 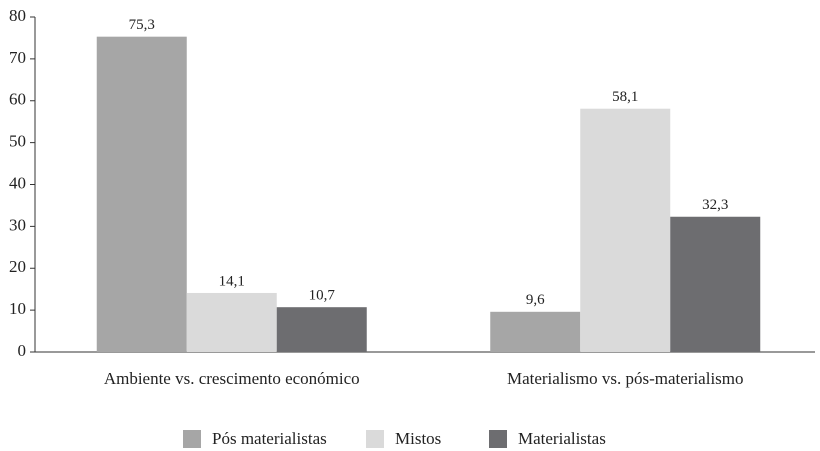 I want to click on legend-label: Materialistas, so click(x=562, y=438).